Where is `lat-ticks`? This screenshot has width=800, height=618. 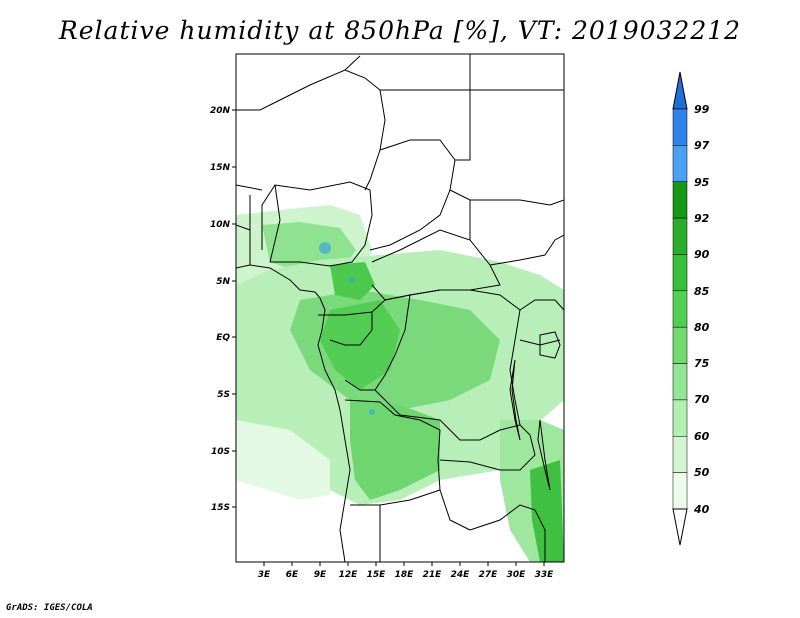
lat-ticks is located at coordinates (234, 308).